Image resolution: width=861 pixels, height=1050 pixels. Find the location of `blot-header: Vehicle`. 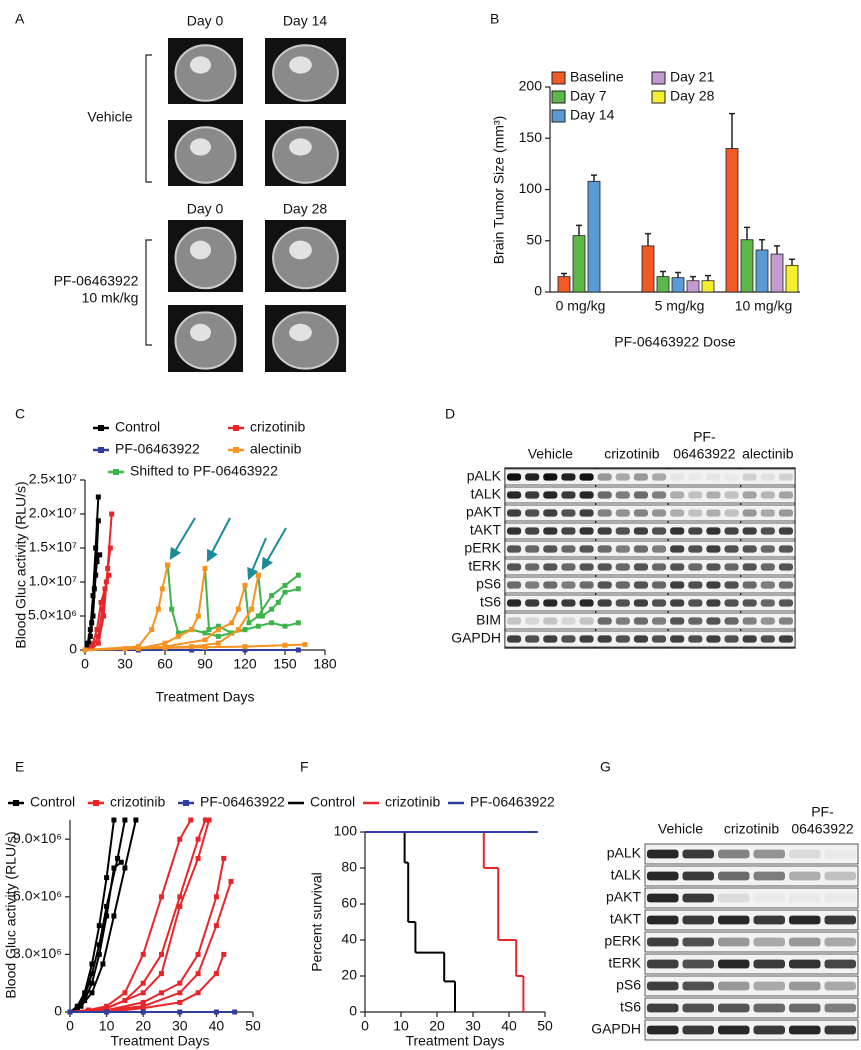

blot-header: Vehicle is located at coordinates (550, 454).